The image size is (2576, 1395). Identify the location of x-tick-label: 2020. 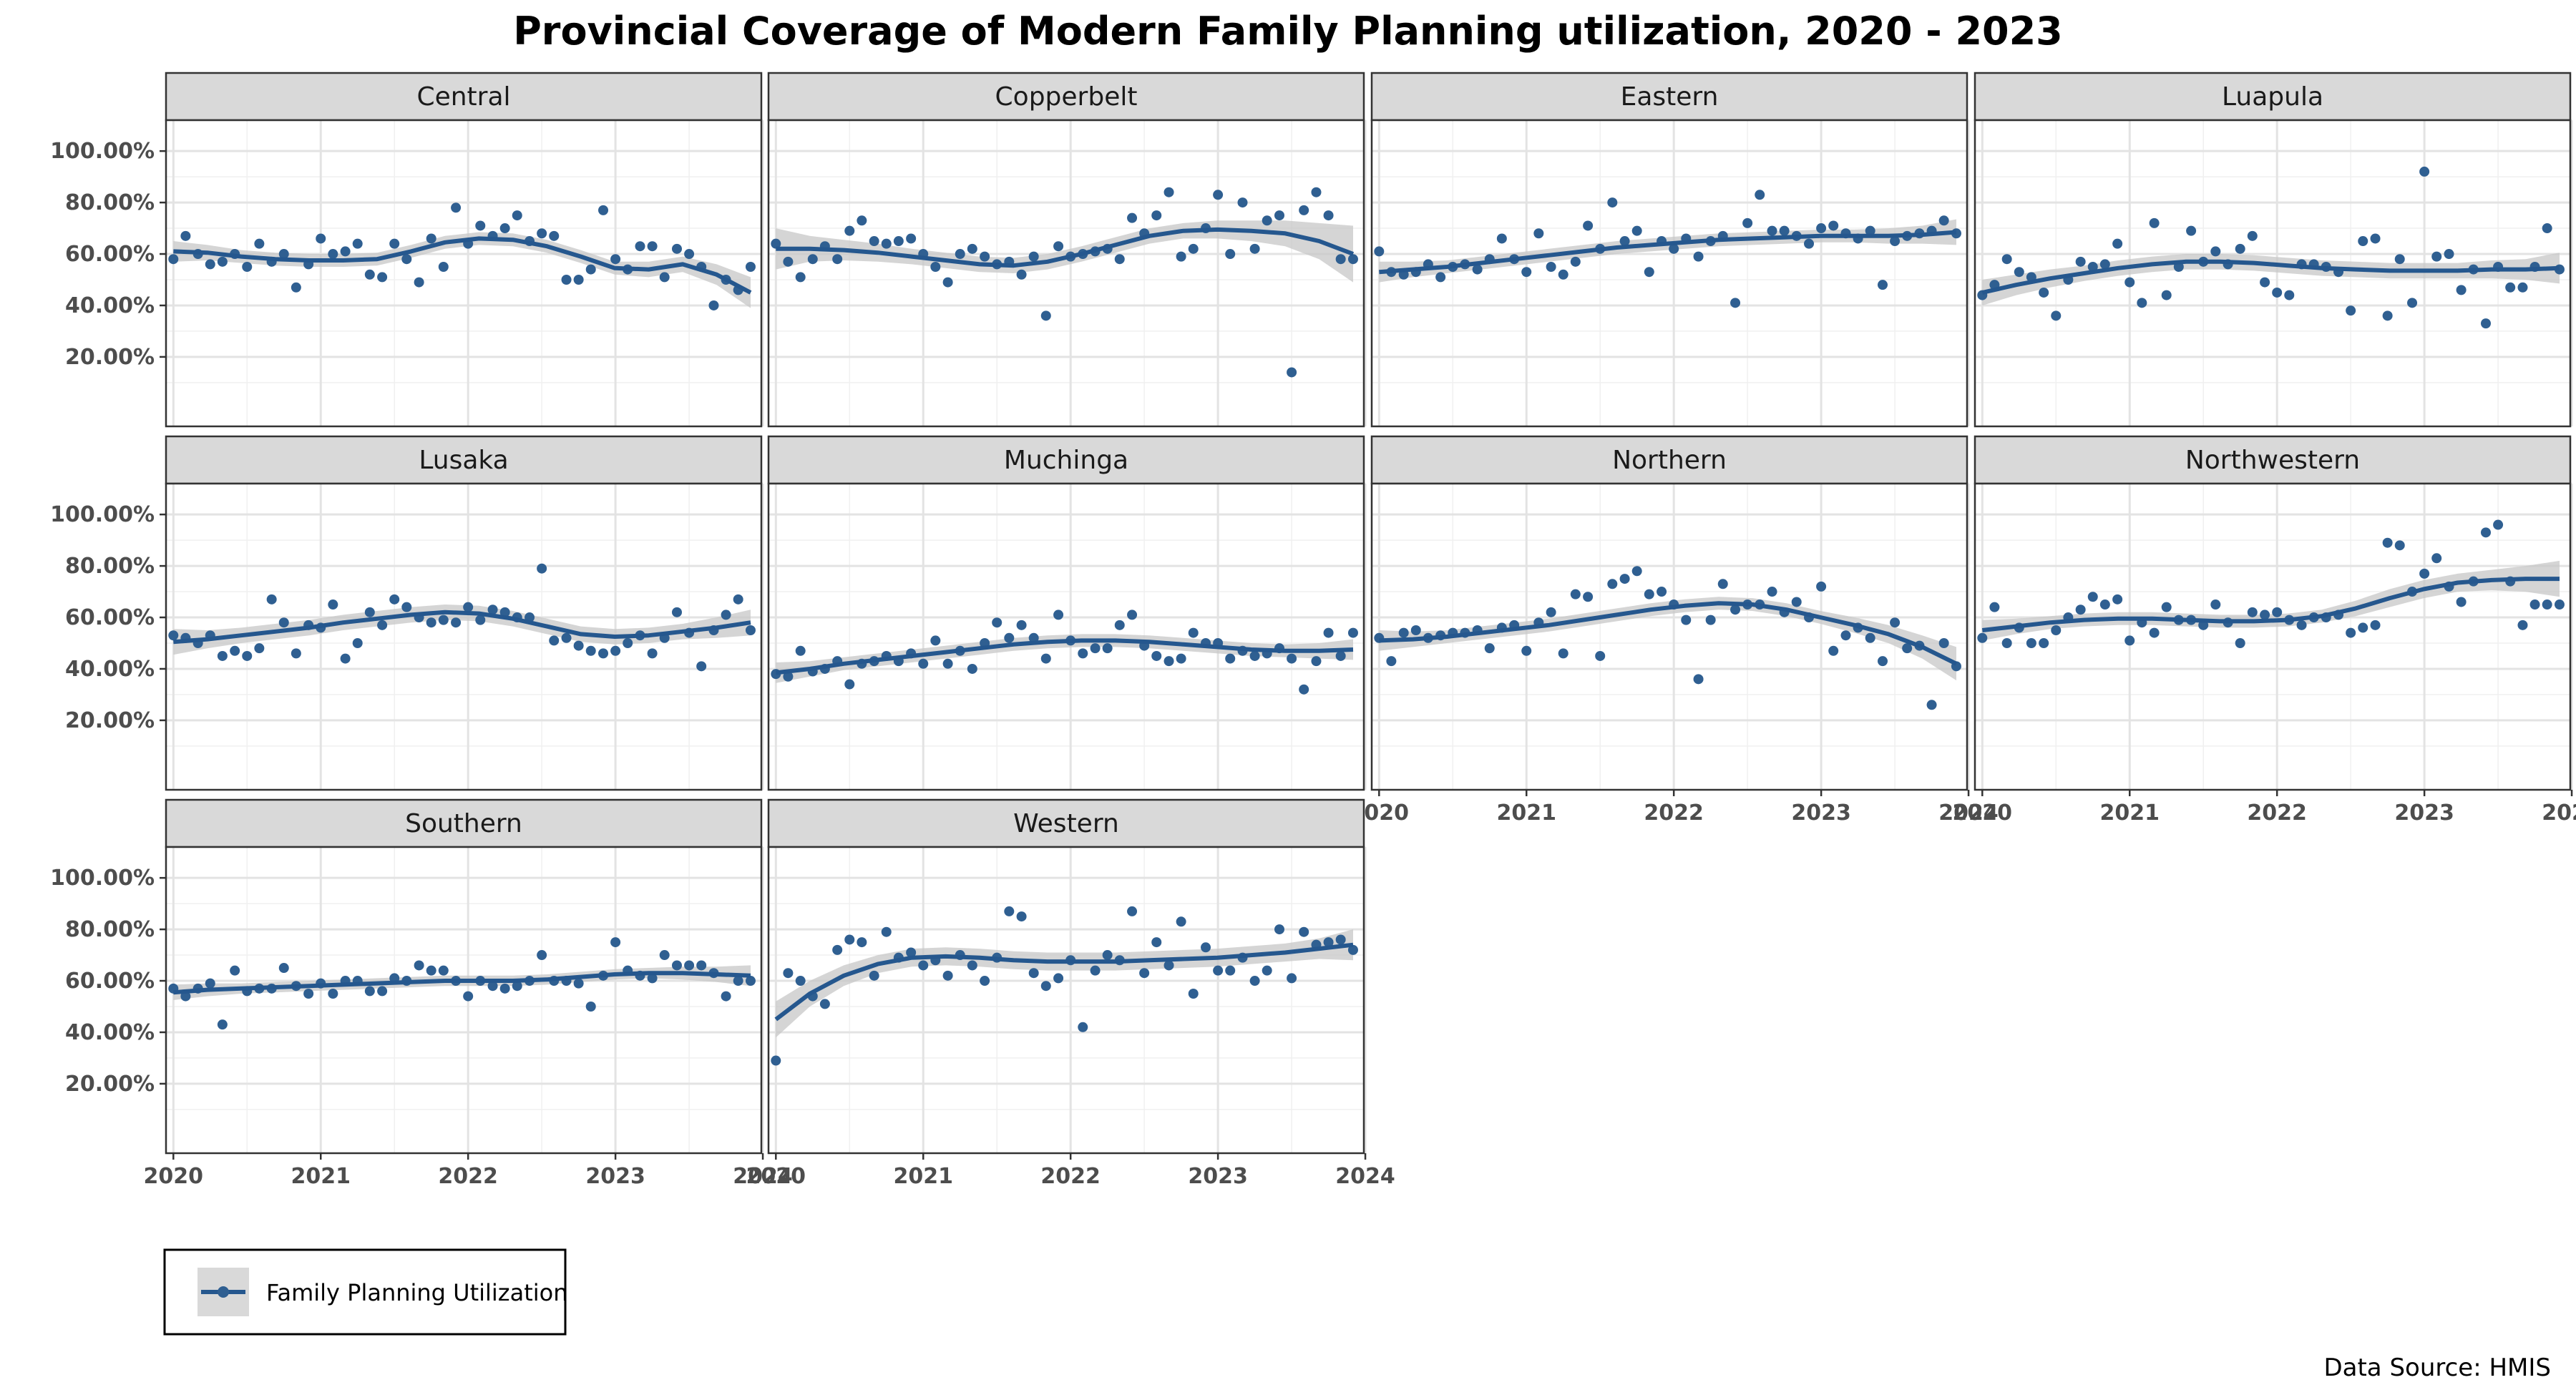
(776, 1177).